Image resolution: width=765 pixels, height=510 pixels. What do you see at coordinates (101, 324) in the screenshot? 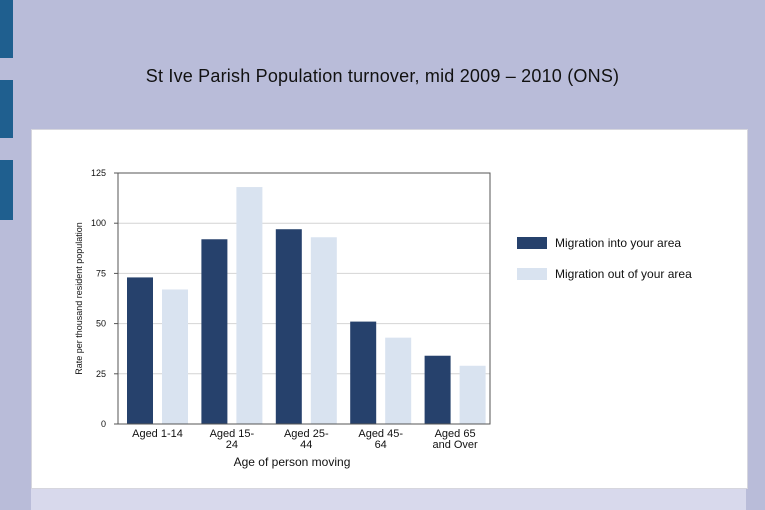
I see `y-tick-label: 50` at bounding box center [101, 324].